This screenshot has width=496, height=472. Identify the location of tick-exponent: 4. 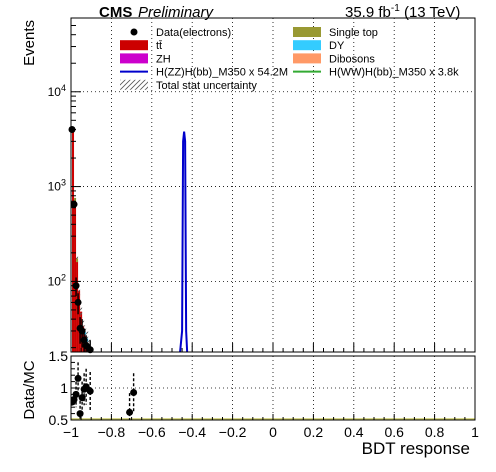
(63, 88).